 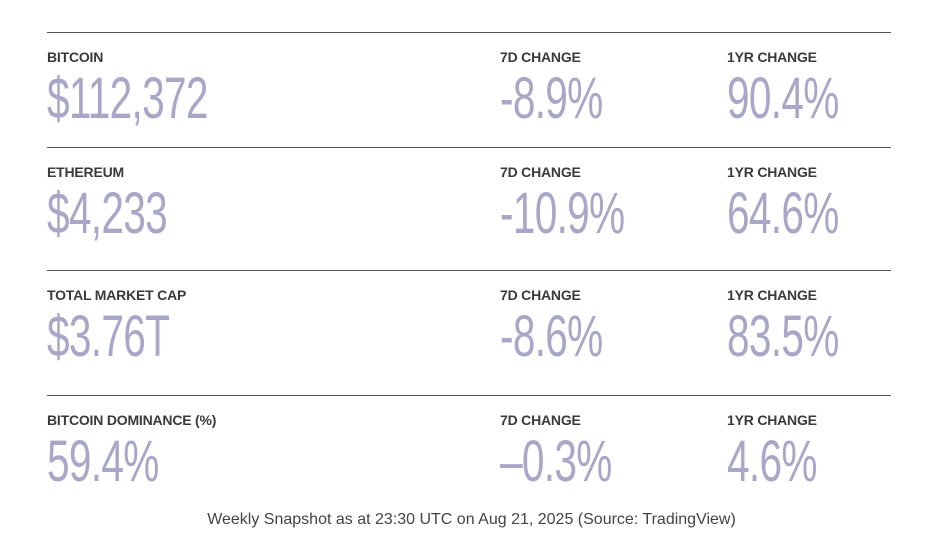 What do you see at coordinates (551, 98) in the screenshot?
I see `metric-value: -8.9%` at bounding box center [551, 98].